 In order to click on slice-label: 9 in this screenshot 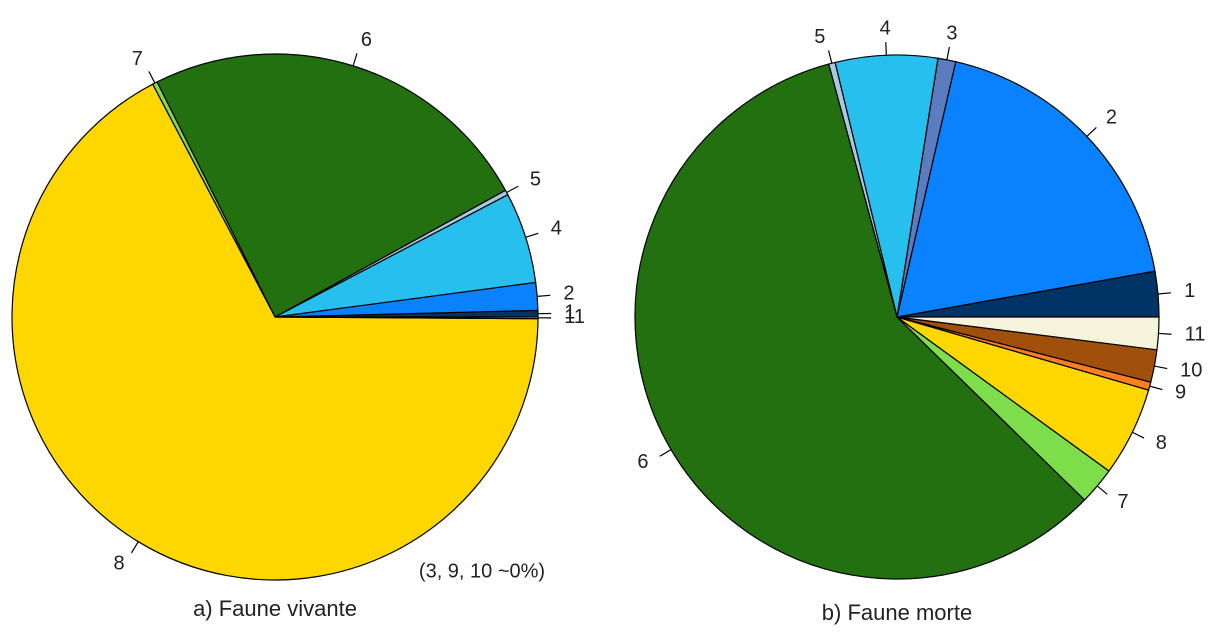, I will do `click(1180, 392)`.